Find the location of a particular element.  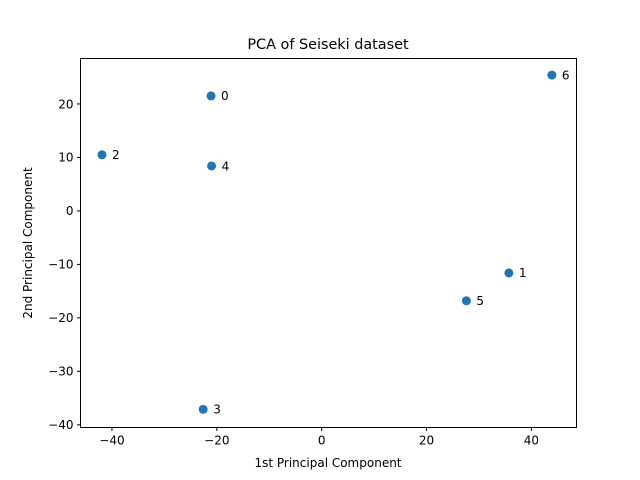

point-label-1: 1 is located at coordinates (523, 273).